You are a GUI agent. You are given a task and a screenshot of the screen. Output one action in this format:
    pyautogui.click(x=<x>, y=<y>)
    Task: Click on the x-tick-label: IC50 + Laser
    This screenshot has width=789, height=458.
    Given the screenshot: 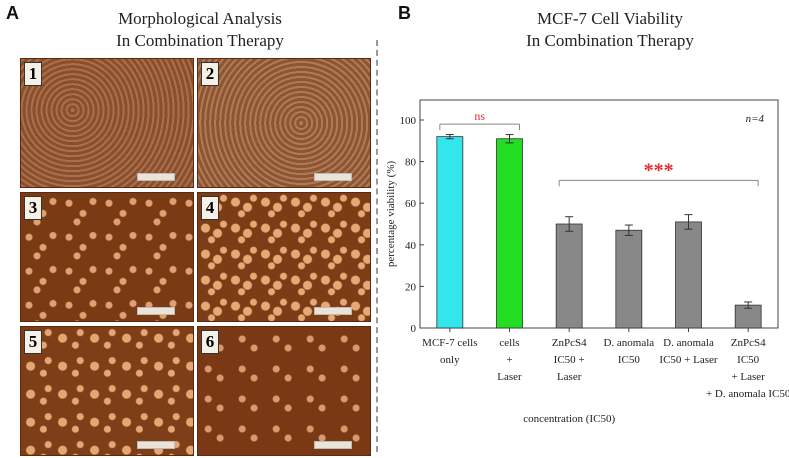 What is the action you would take?
    pyautogui.click(x=688, y=360)
    